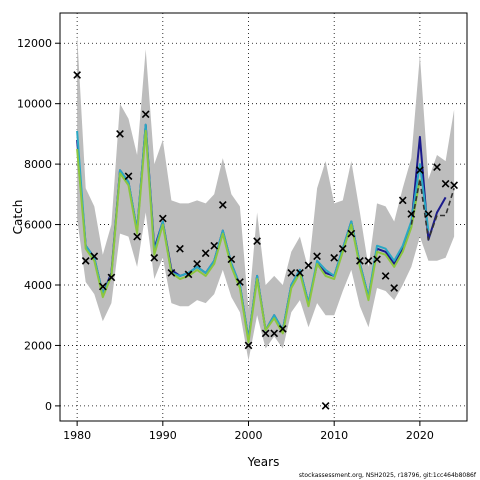 The width and height of the screenshot is (480, 480). I want to click on x-tick-label: 1990, so click(163, 435).